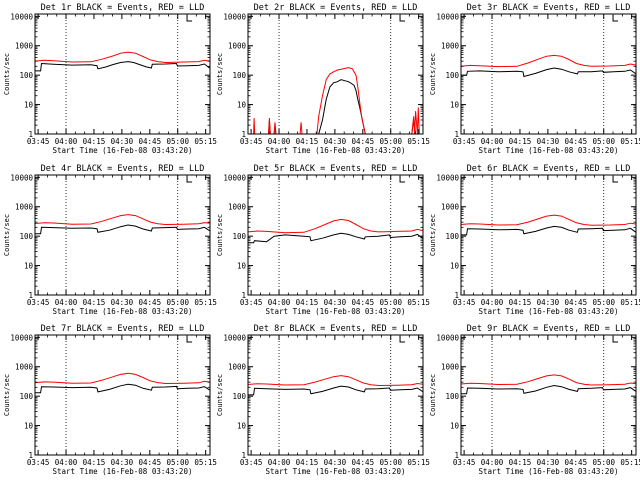 The height and width of the screenshot is (480, 640). What do you see at coordinates (123, 169) in the screenshot?
I see `panel-title: Det 4r BLACK = Events, RED = LLD` at bounding box center [123, 169].